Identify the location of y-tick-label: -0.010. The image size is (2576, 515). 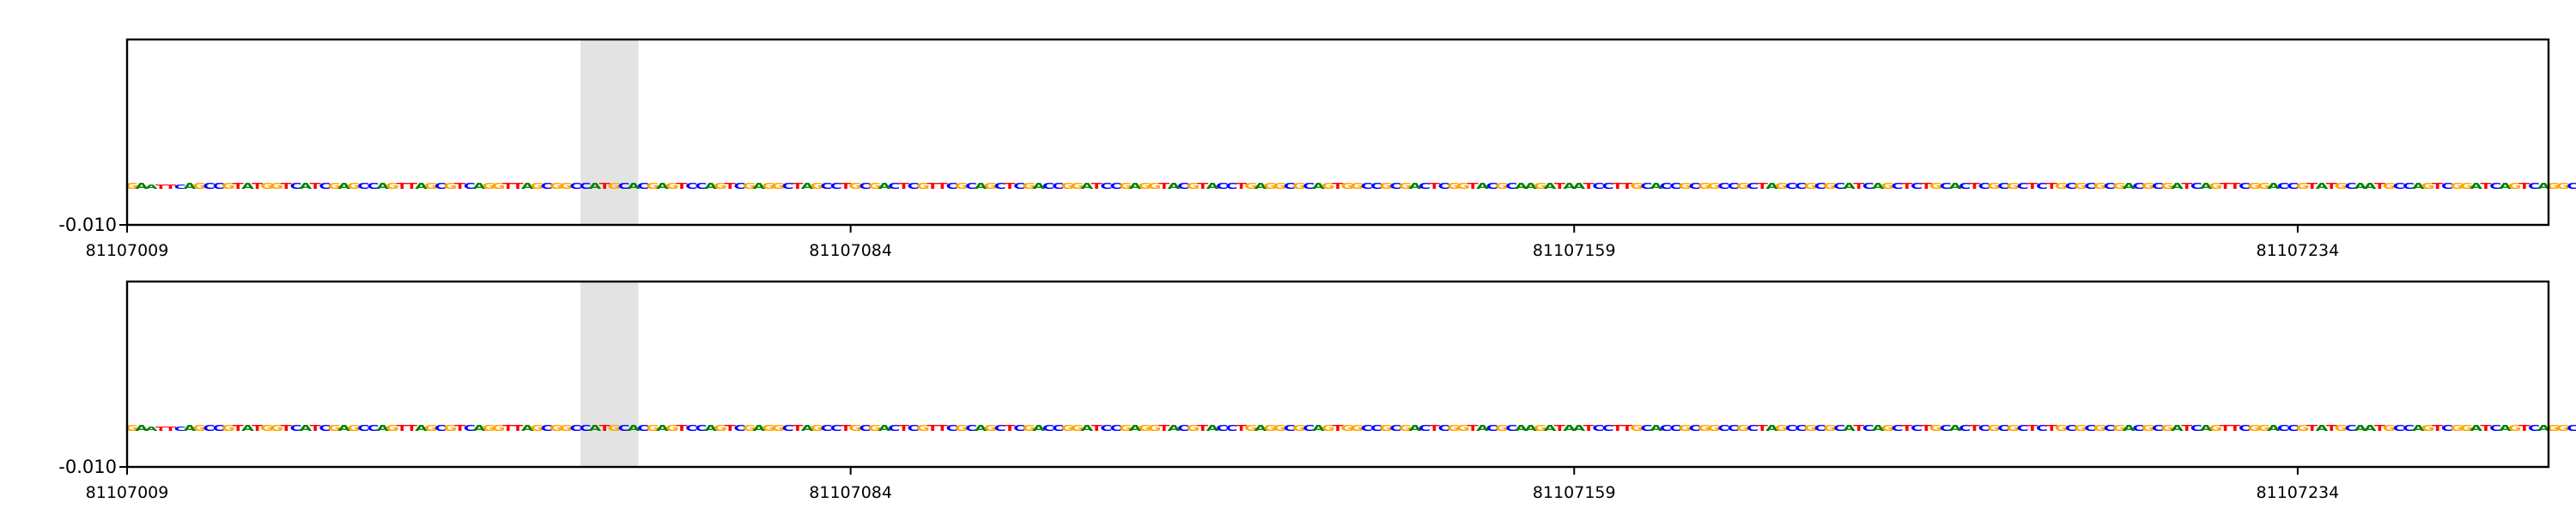
(87, 225).